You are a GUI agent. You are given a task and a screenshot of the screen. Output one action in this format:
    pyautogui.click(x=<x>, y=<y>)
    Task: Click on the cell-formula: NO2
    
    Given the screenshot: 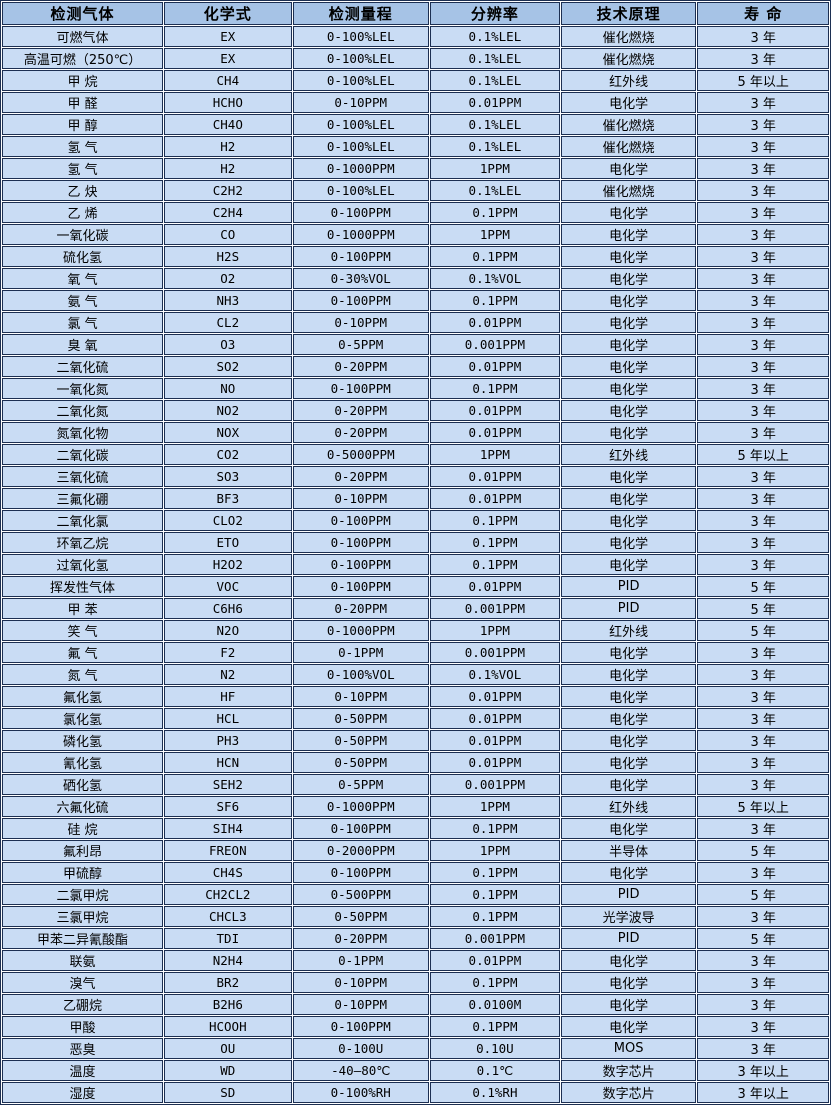 What is the action you would take?
    pyautogui.click(x=228, y=410)
    